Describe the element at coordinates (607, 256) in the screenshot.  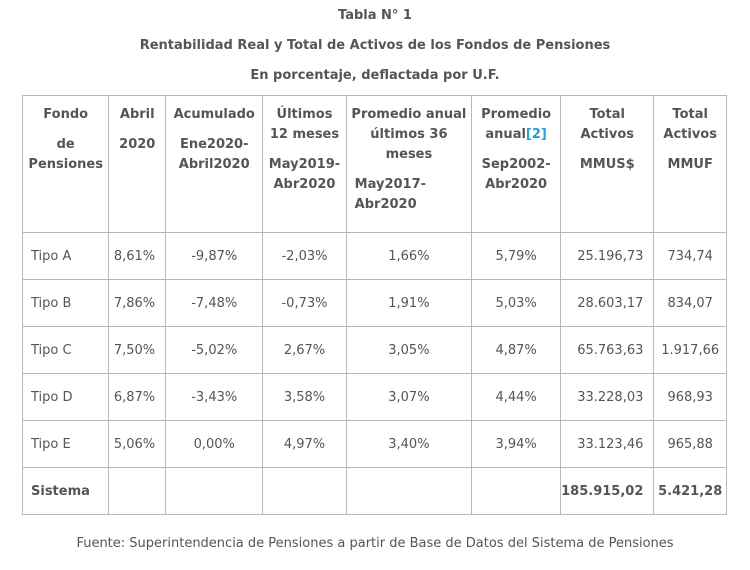
I see `cell-mmus: 25.196,73` at that location.